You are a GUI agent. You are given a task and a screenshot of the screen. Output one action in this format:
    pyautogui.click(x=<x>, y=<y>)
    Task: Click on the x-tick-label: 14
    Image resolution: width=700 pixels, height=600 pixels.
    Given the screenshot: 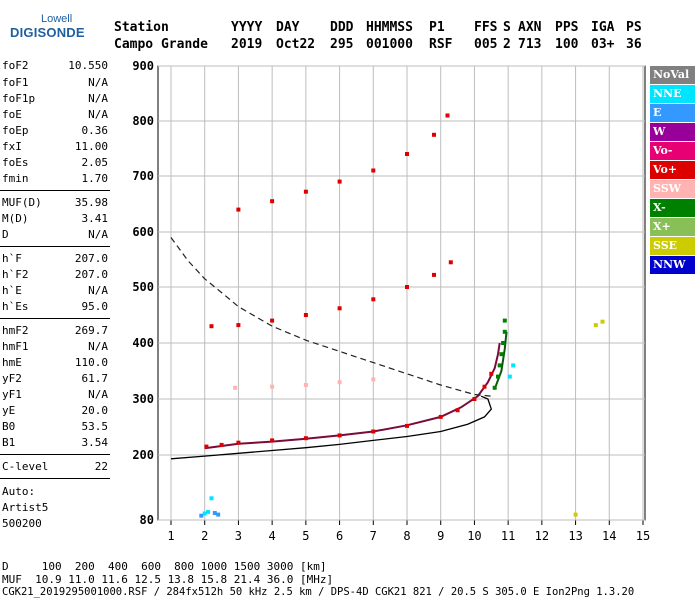 What is the action you would take?
    pyautogui.click(x=609, y=536)
    